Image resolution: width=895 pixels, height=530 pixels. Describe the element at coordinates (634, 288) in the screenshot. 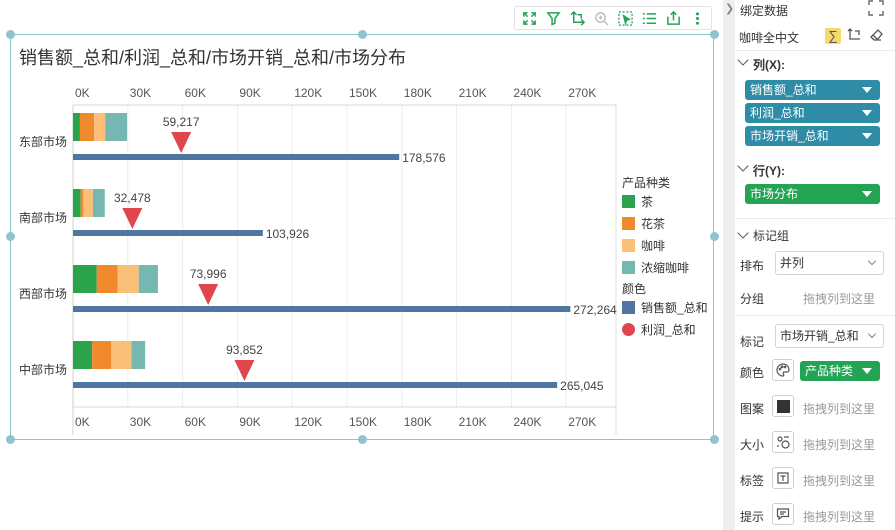

I see `legend-title-color: 颜色` at that location.